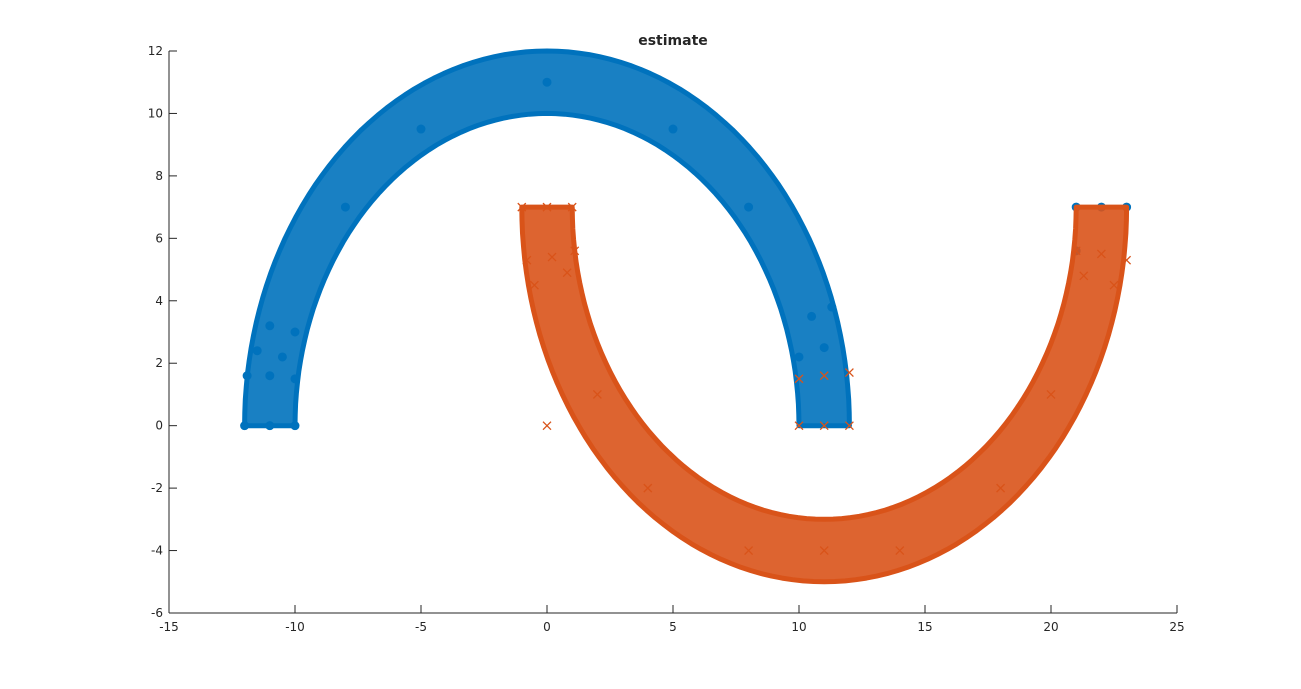 This screenshot has height=689, width=1301. Describe the element at coordinates (159, 238) in the screenshot. I see `y-tick-label: 6` at that location.